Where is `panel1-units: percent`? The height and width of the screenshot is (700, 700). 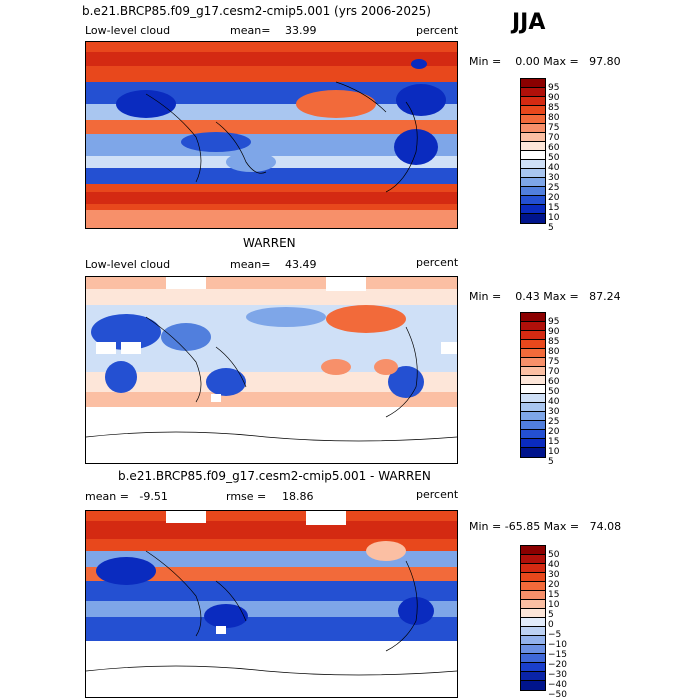
panel1-units: percent is located at coordinates (437, 30).